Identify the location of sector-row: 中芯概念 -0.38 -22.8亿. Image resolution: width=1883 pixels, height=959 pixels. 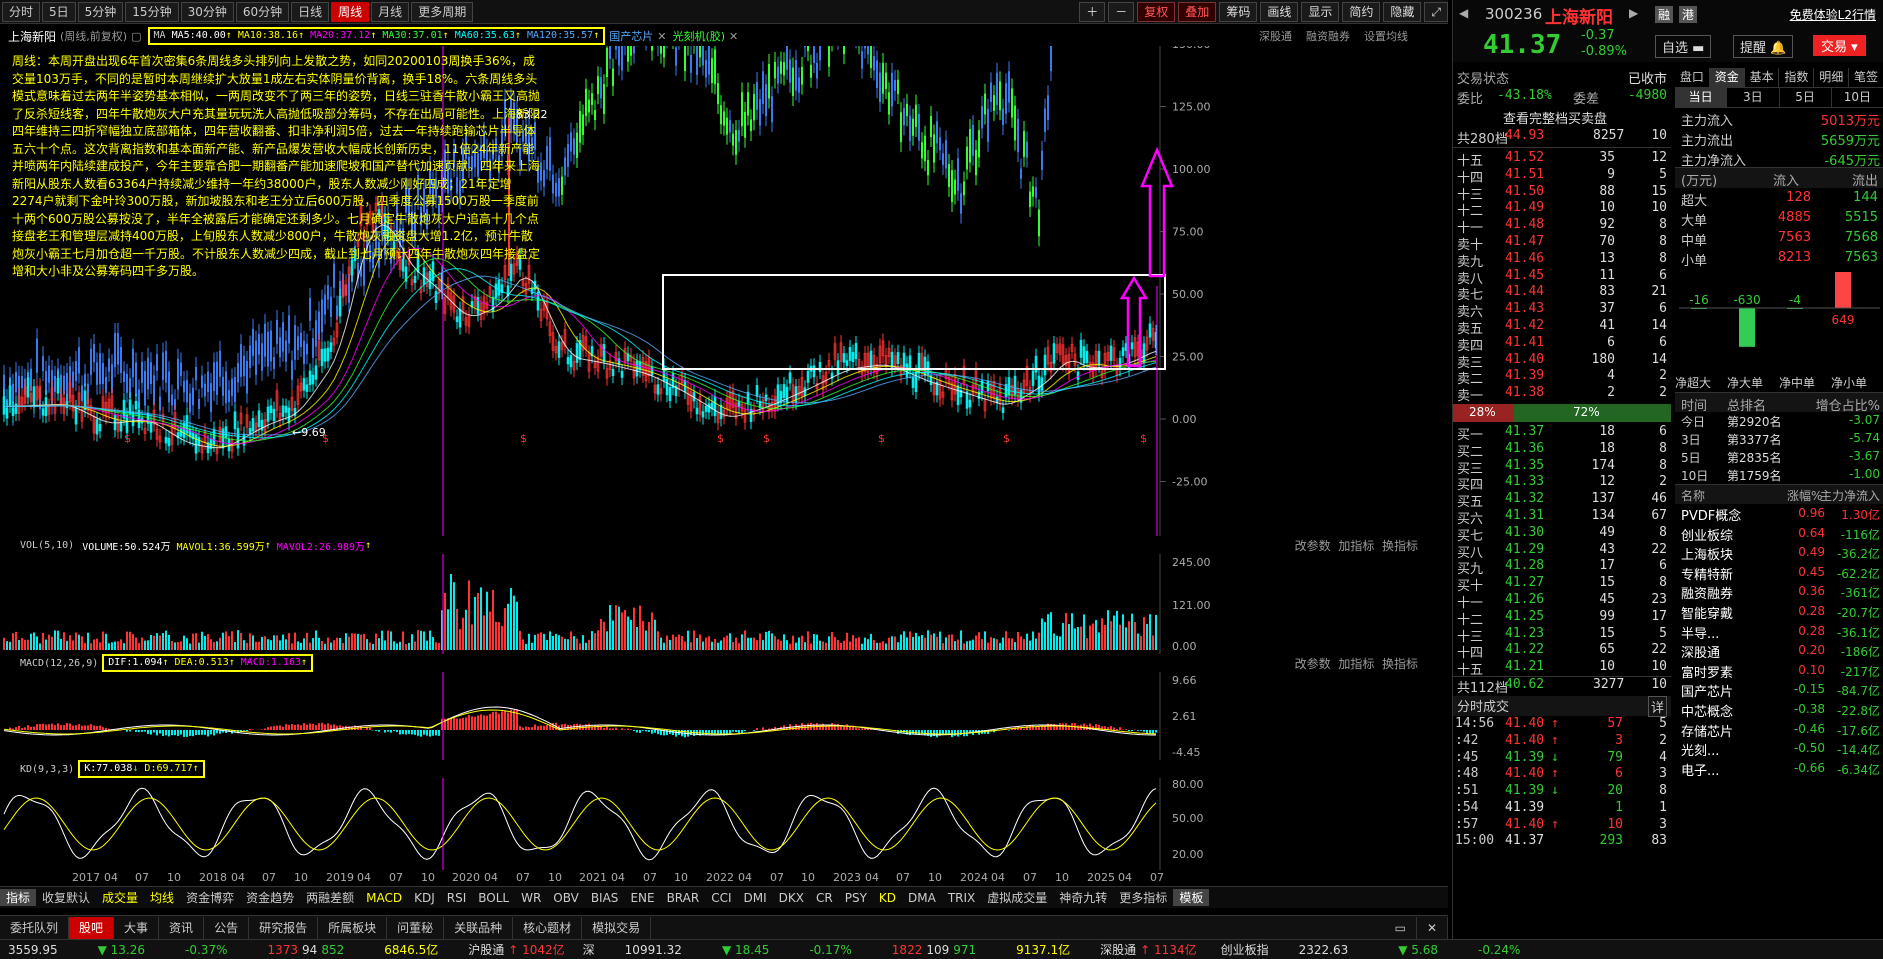
(1780, 710).